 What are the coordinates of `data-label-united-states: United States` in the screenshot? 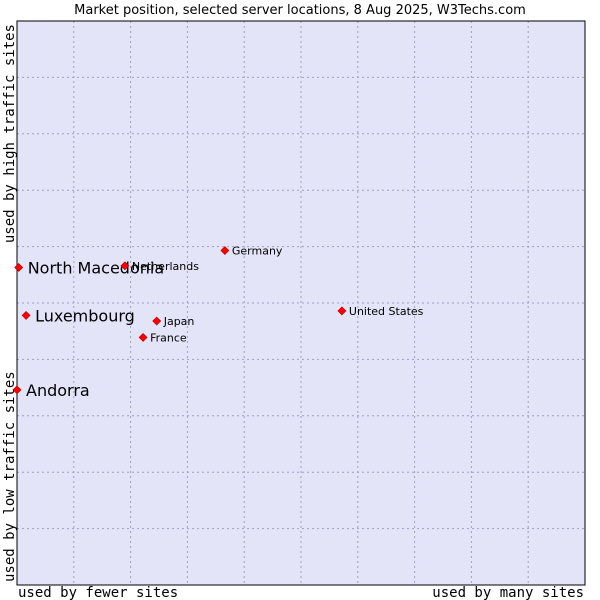 It's located at (386, 311).